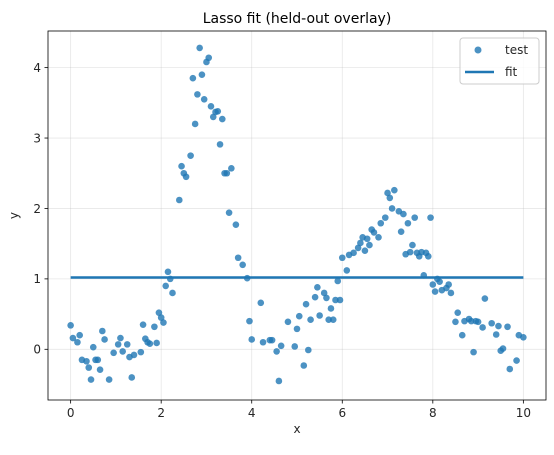 The height and width of the screenshot is (455, 554). Describe the element at coordinates (516, 50) in the screenshot. I see `legend-label-test: test` at that location.